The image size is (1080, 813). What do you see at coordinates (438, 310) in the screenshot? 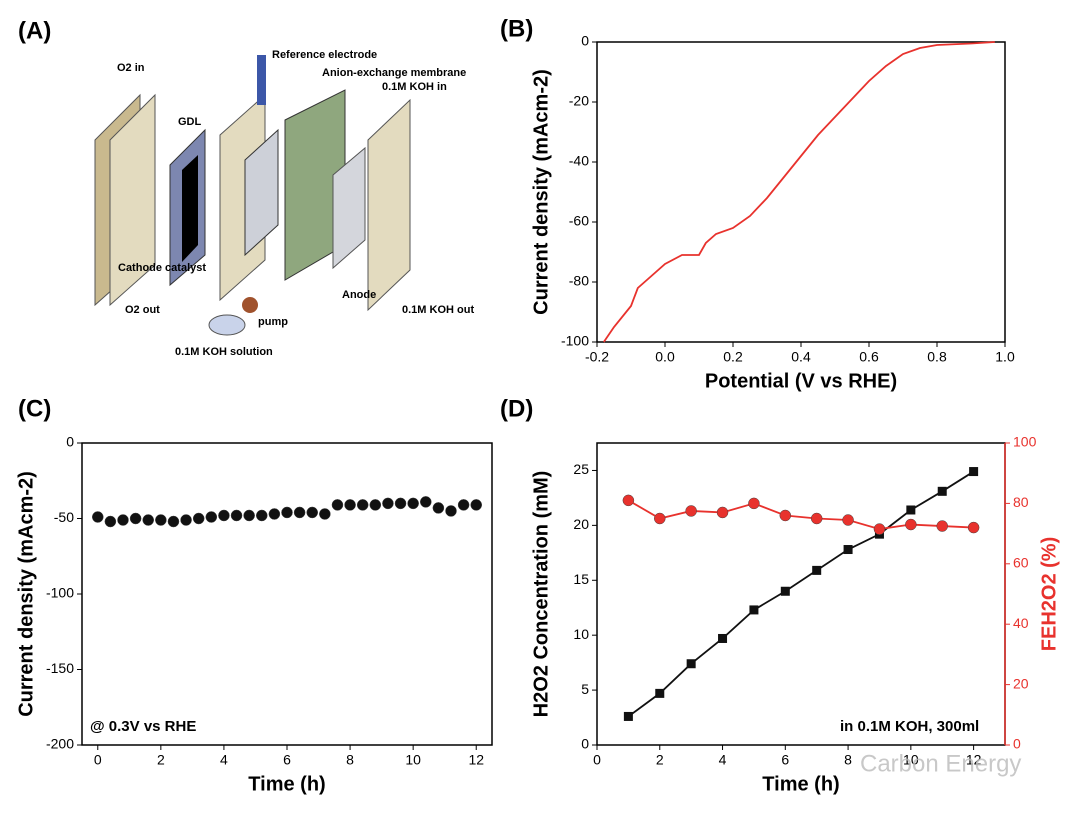
I see `label: 0.1M KOH out` at bounding box center [438, 310].